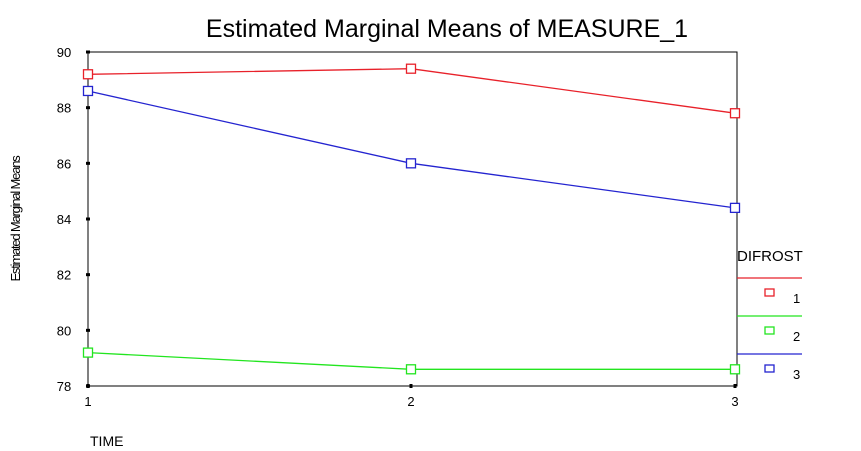 Image resolution: width=861 pixels, height=451 pixels. I want to click on x-tick-label: 2, so click(410, 401).